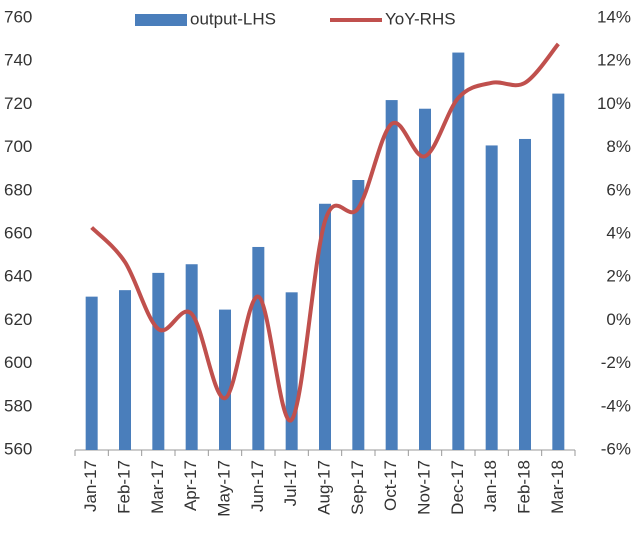 The width and height of the screenshot is (635, 543). I want to click on x-tick-label: Sep-17, so click(357, 487).